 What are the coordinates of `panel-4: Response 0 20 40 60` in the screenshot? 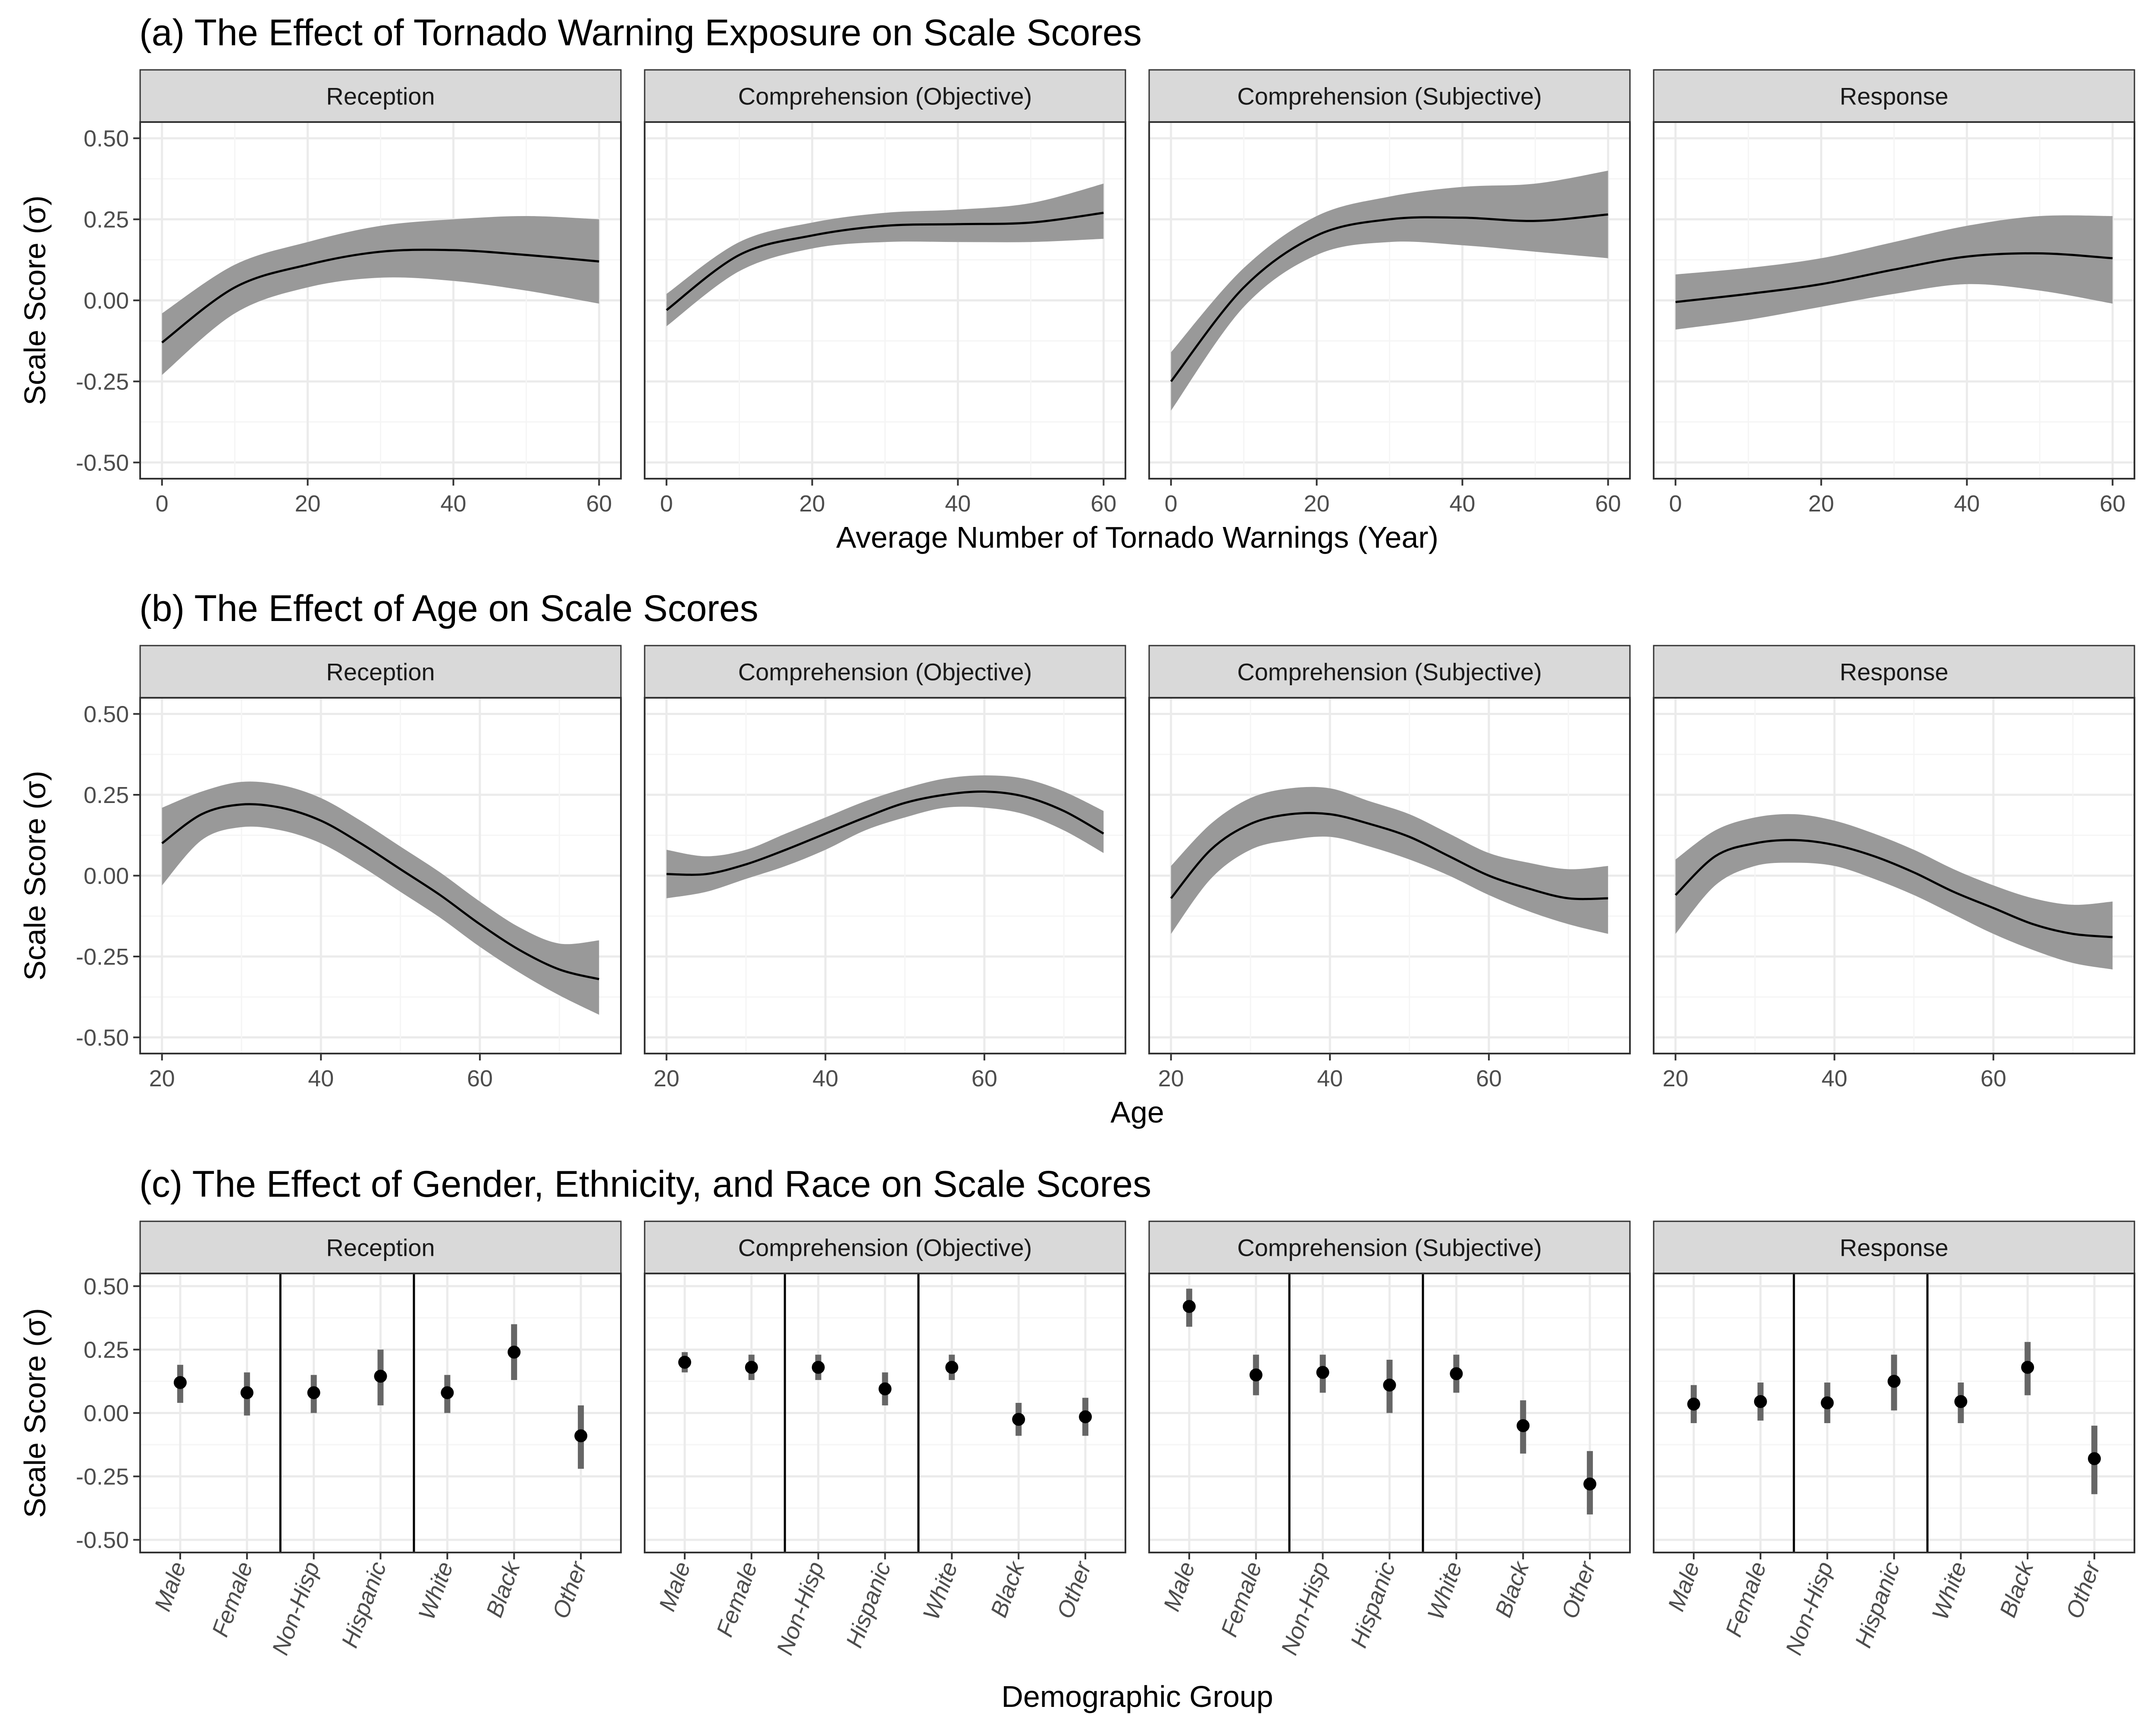 It's located at (1894, 293).